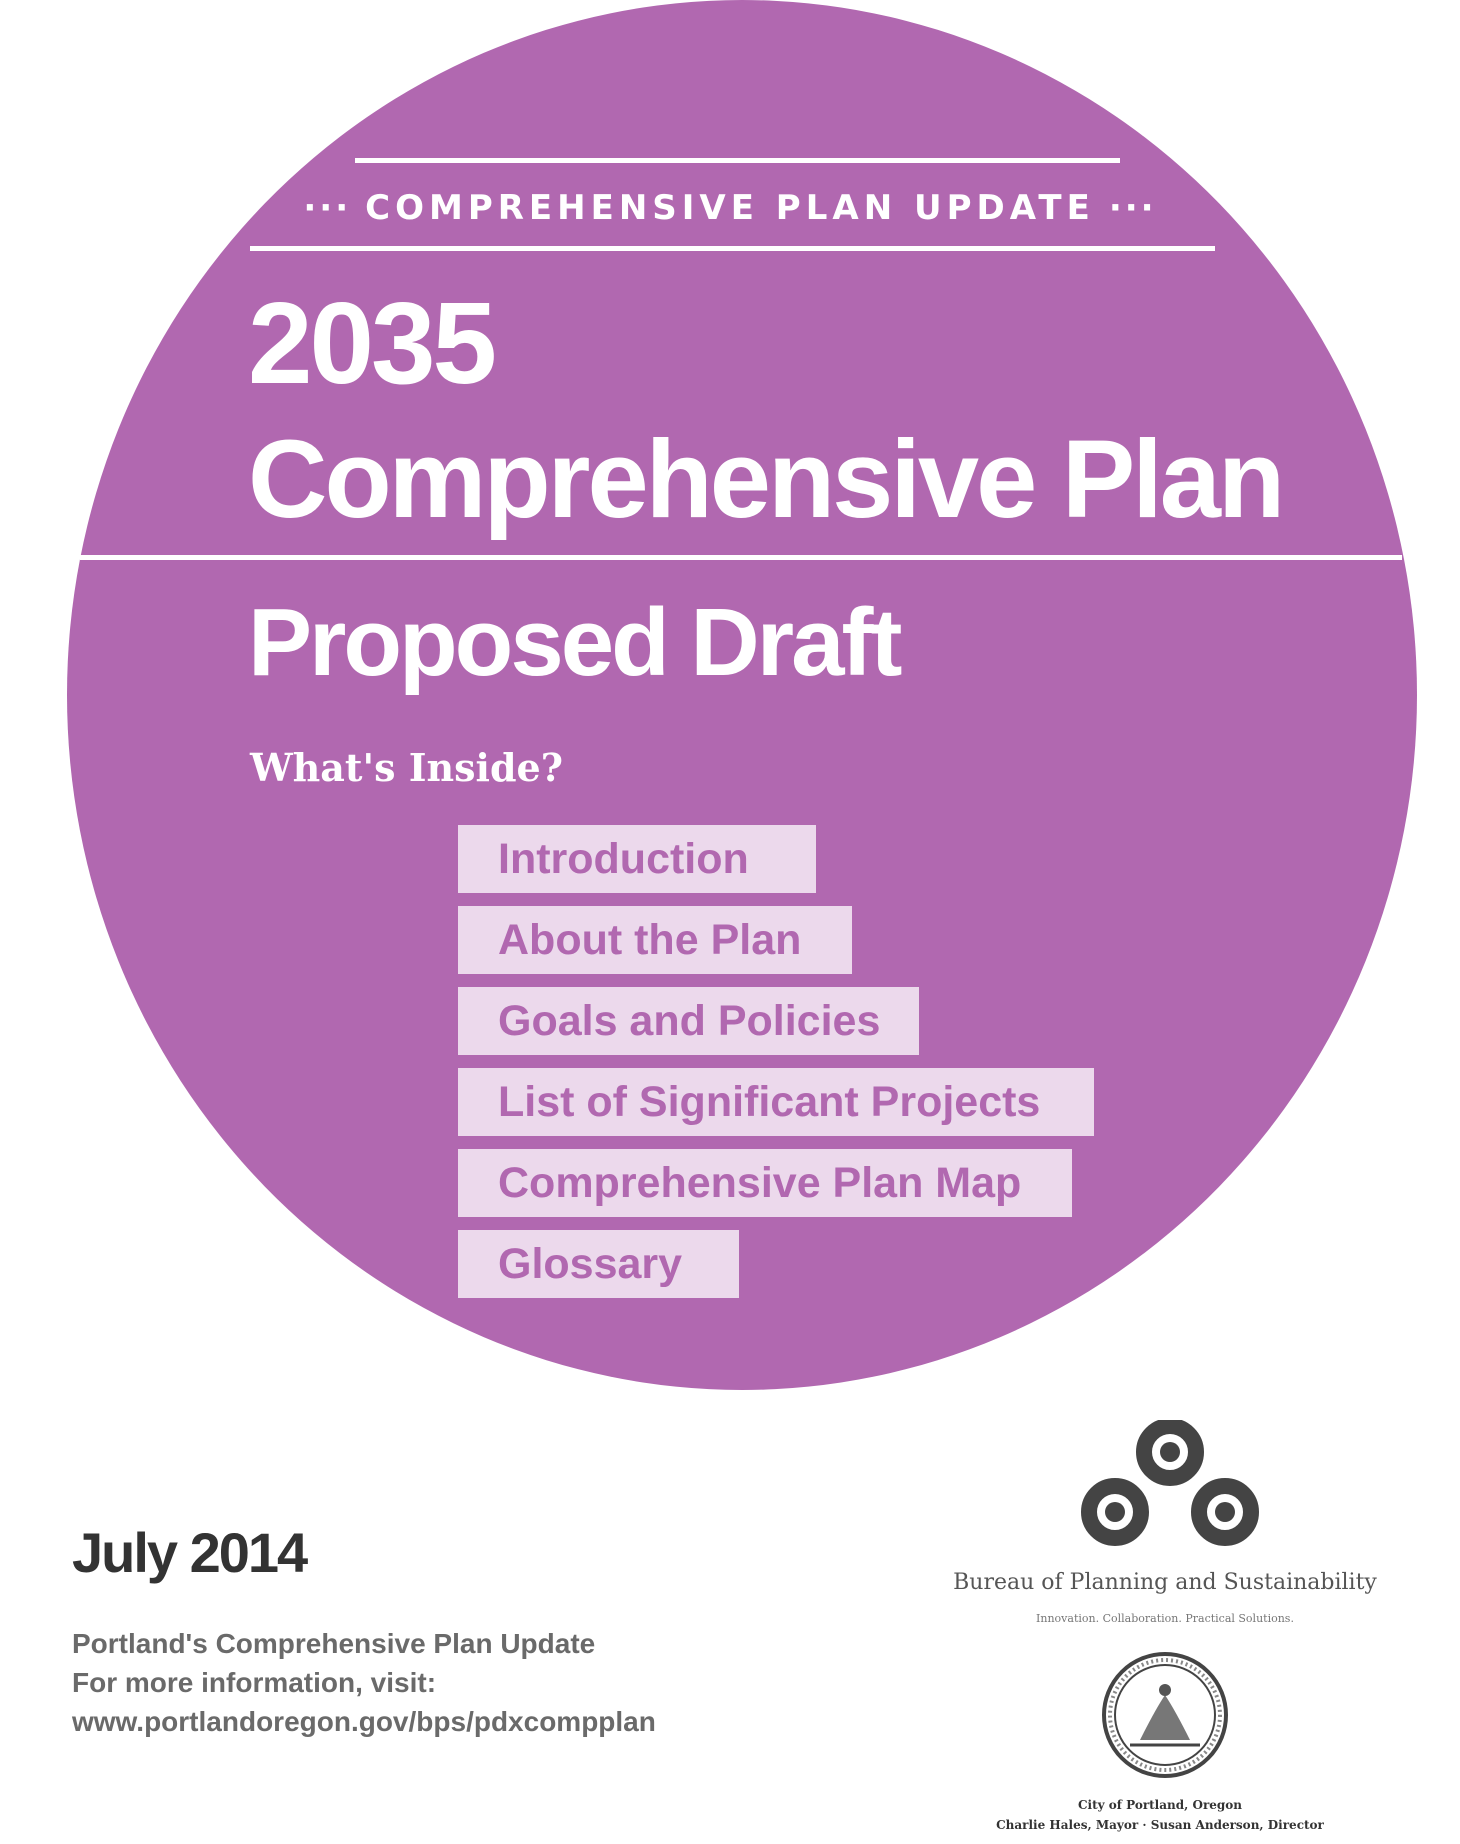 Image resolution: width=1460 pixels, height=1844 pixels. Describe the element at coordinates (598, 1264) in the screenshot. I see `toc-item-glossary: Glossary` at that location.